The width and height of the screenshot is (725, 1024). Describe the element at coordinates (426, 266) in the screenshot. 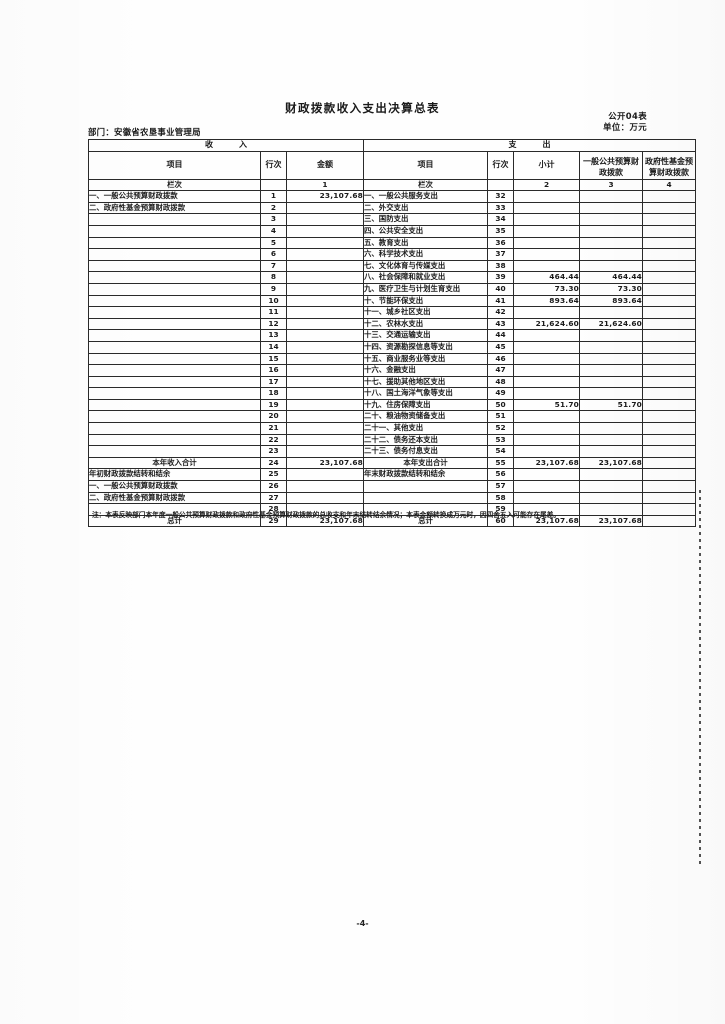

I see `expense-item-cell: 七、文化体育与传媒支出` at that location.